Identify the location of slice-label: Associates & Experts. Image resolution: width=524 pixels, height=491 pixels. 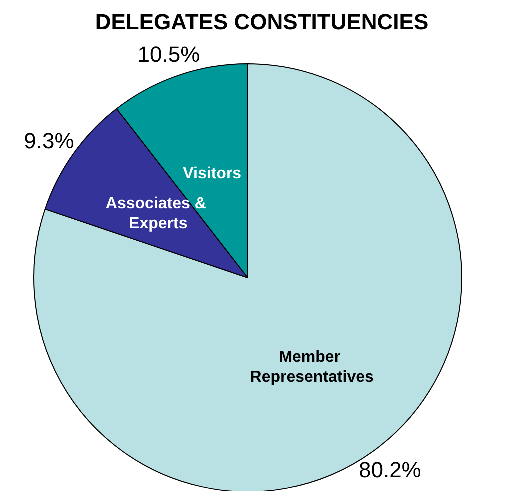
(158, 214).